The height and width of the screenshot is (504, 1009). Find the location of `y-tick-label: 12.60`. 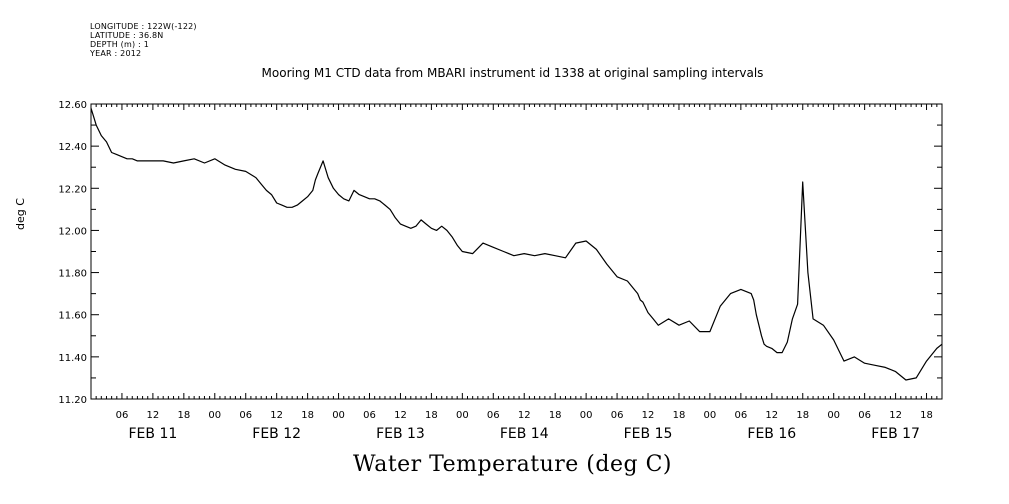

y-tick-label: 12.60 is located at coordinates (72, 105).